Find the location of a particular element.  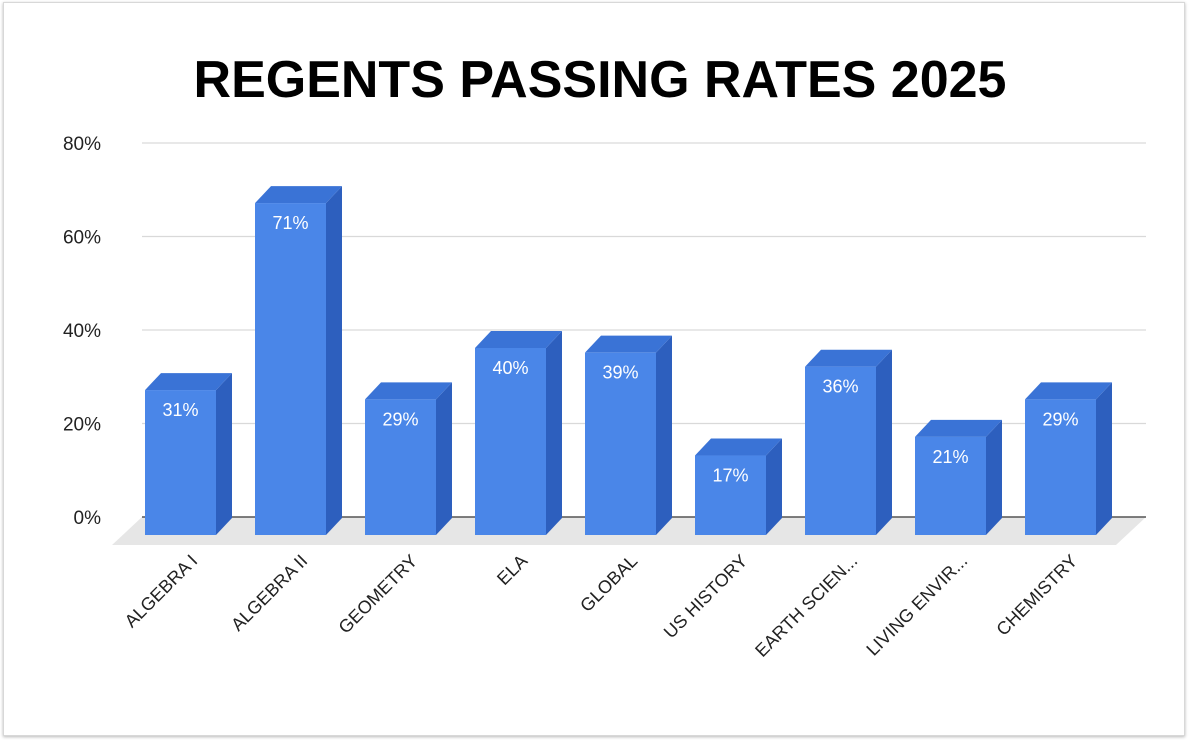

y-tick-label: 80% is located at coordinates (82, 144).